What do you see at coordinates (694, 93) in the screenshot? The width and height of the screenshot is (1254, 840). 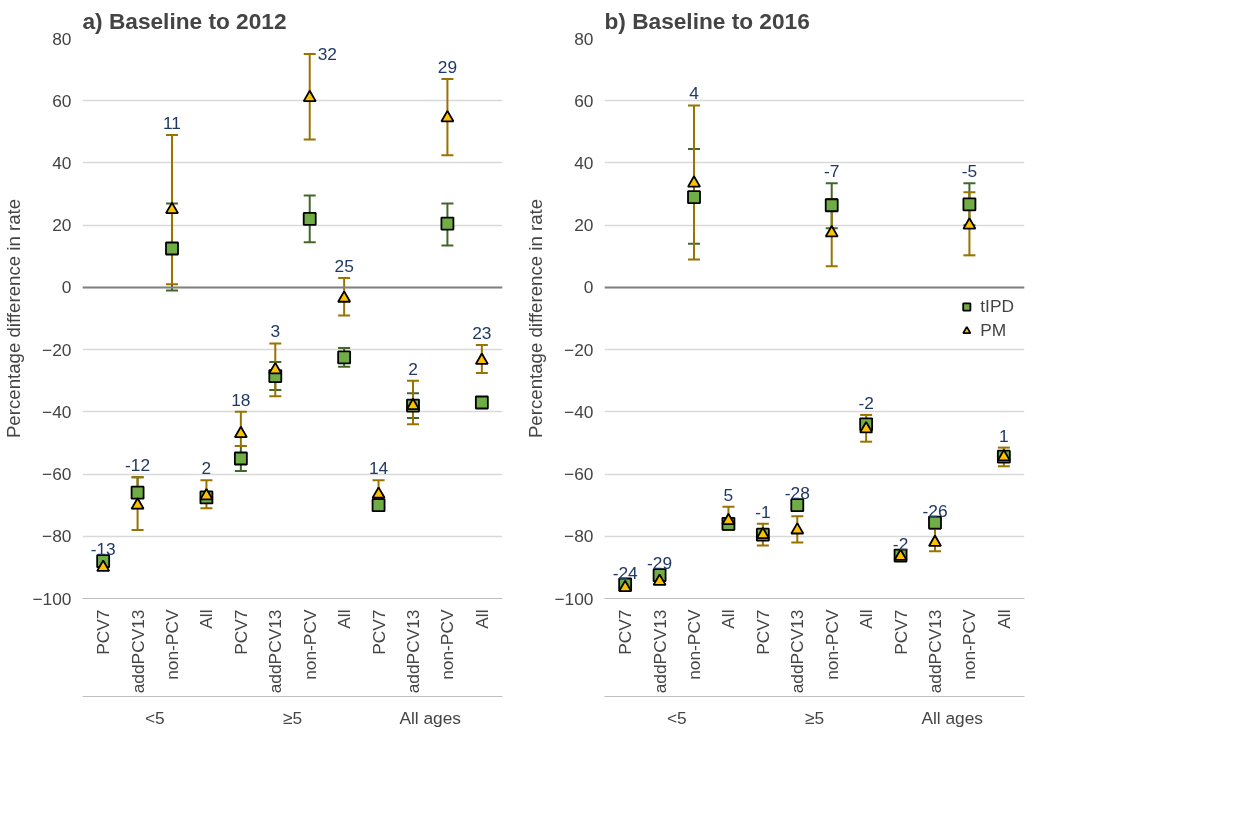 I see `annotation: 4` at bounding box center [694, 93].